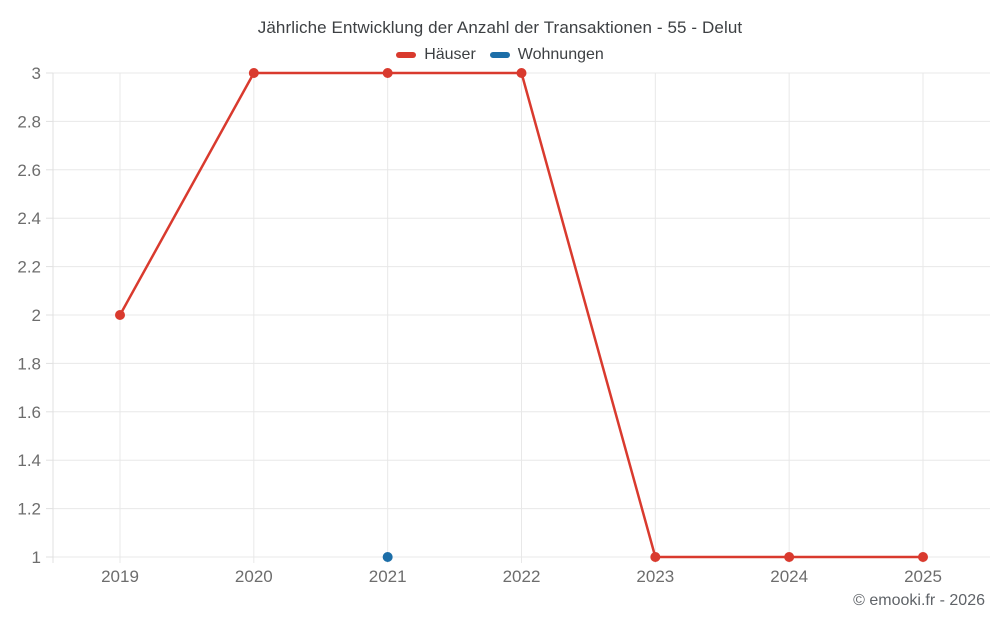  What do you see at coordinates (388, 576) in the screenshot?
I see `x-tick-label: 2021` at bounding box center [388, 576].